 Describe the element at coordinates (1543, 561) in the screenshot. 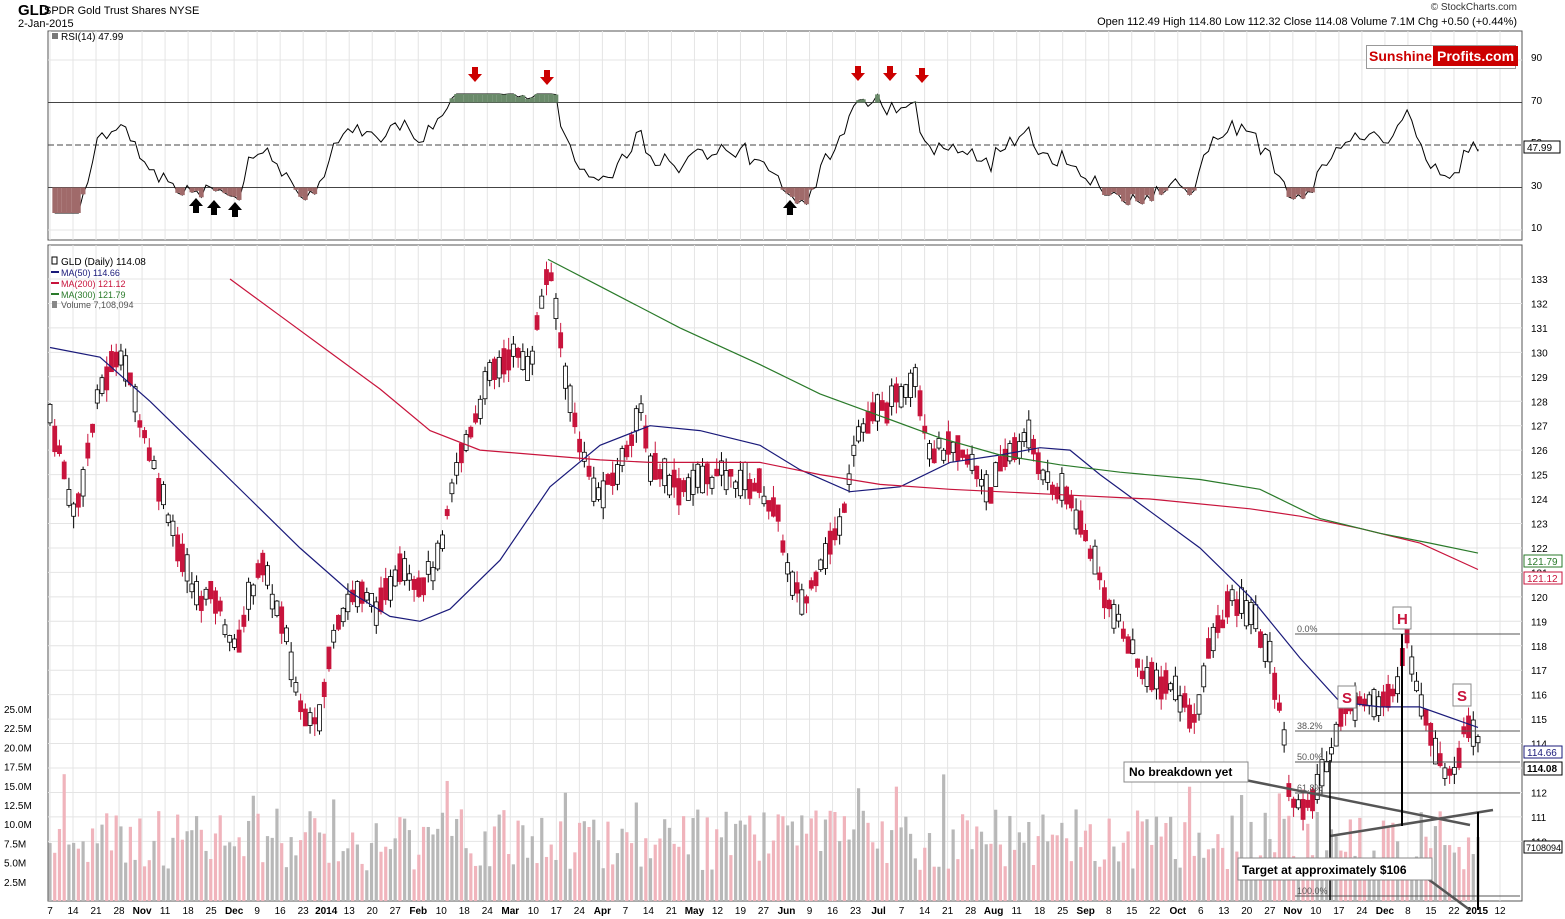

I see `value-tag-ma300: 121.79` at that location.